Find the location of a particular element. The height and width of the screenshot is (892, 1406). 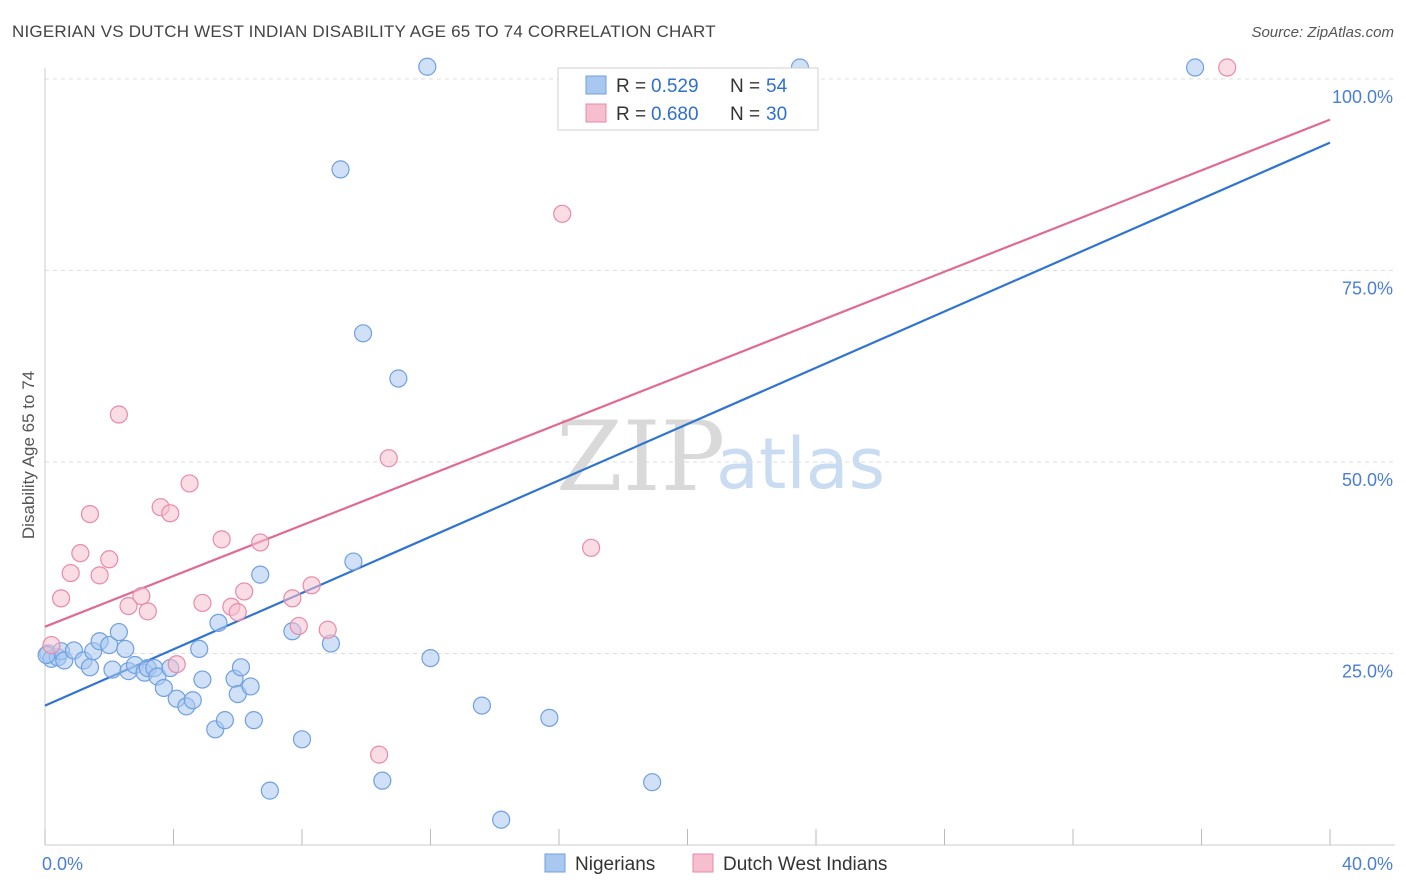

source-credit: Source: ZipAtlas.com is located at coordinates (1322, 32).